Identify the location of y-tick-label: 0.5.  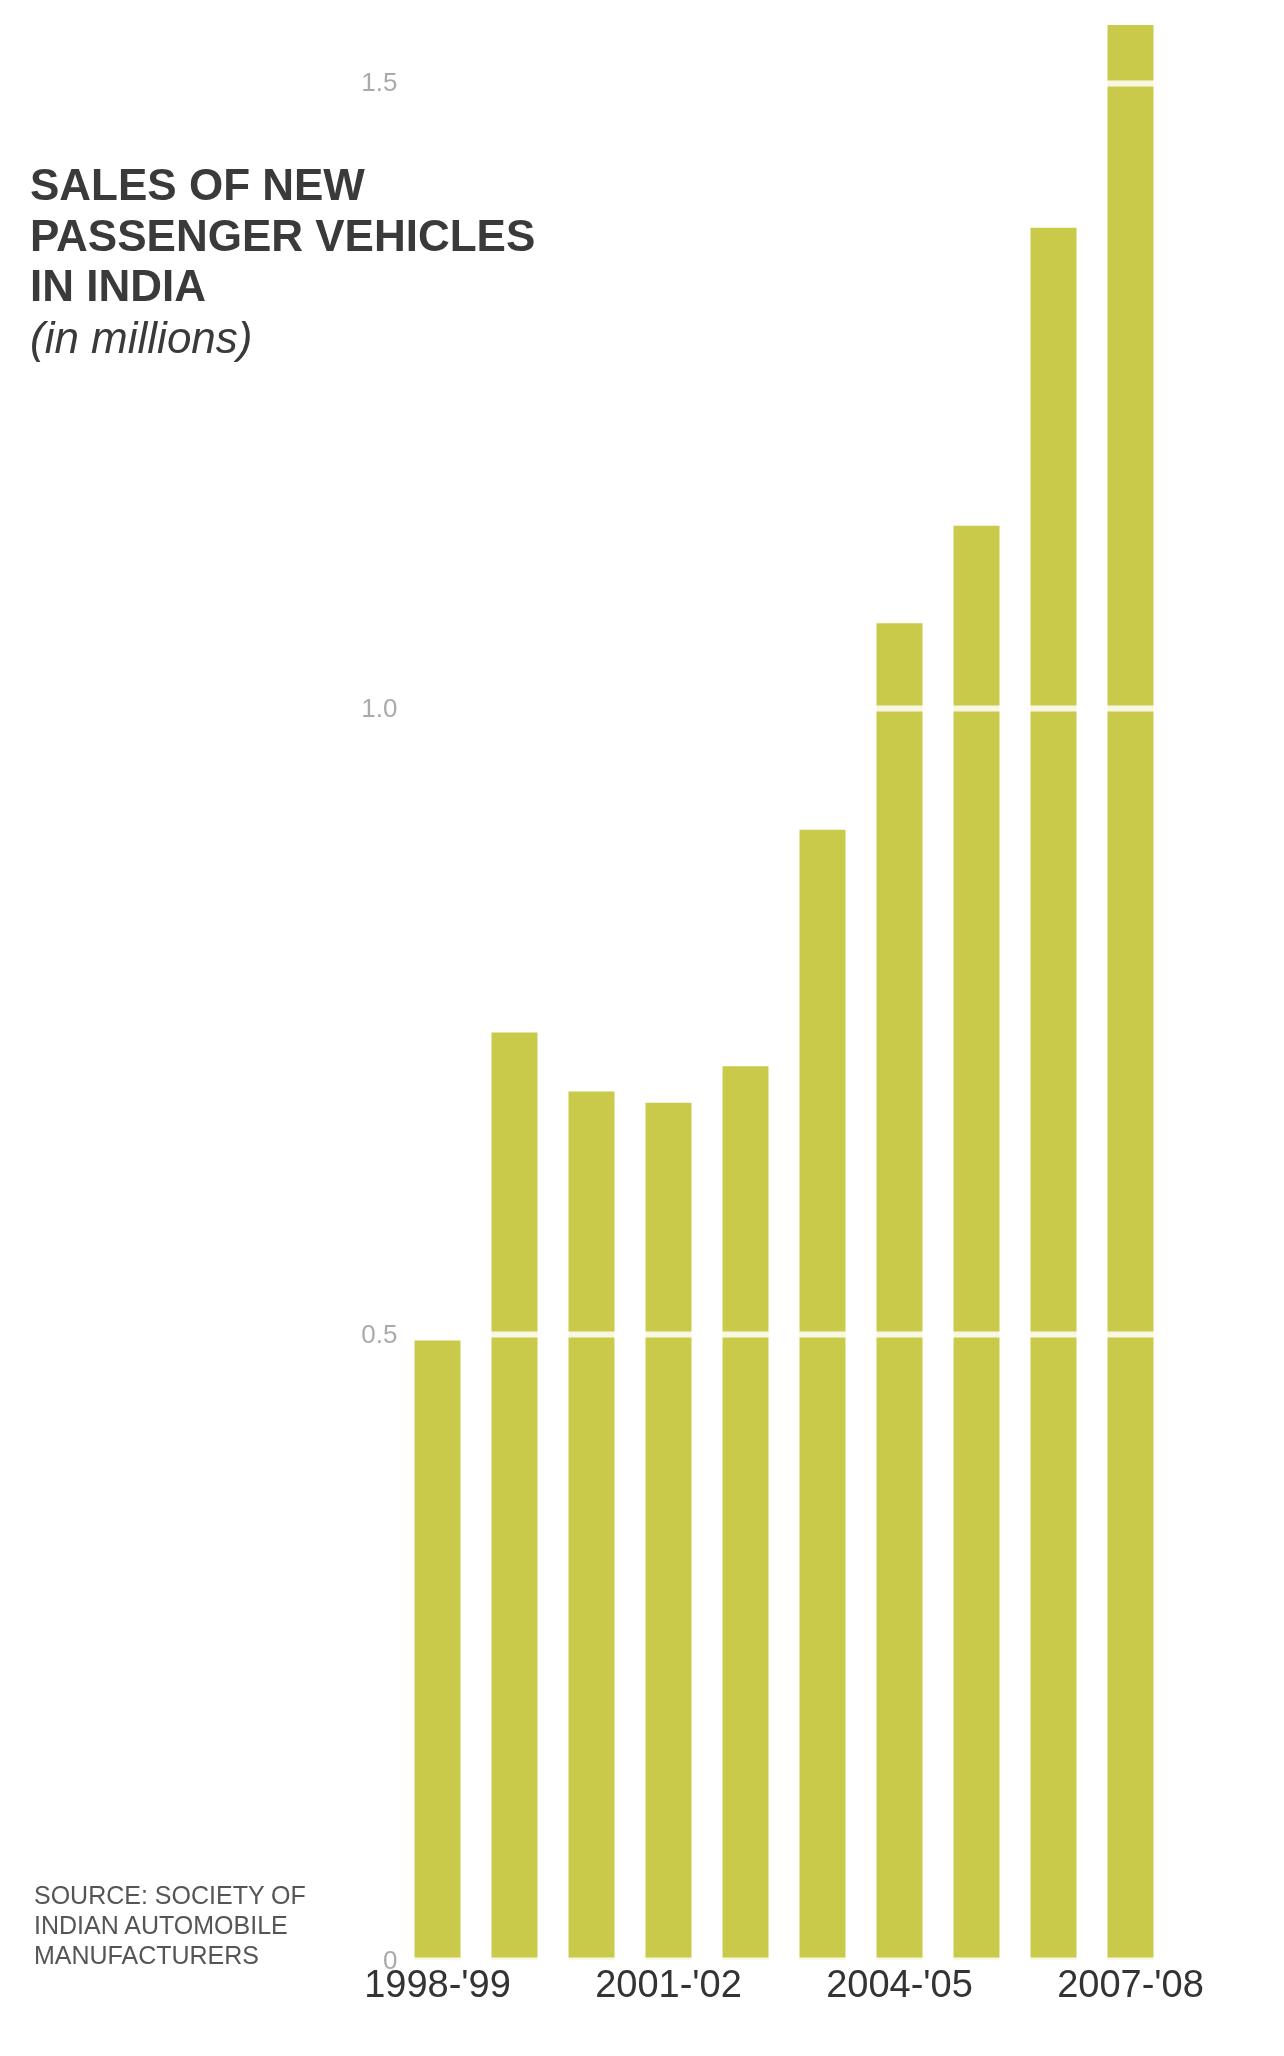
(379, 1333).